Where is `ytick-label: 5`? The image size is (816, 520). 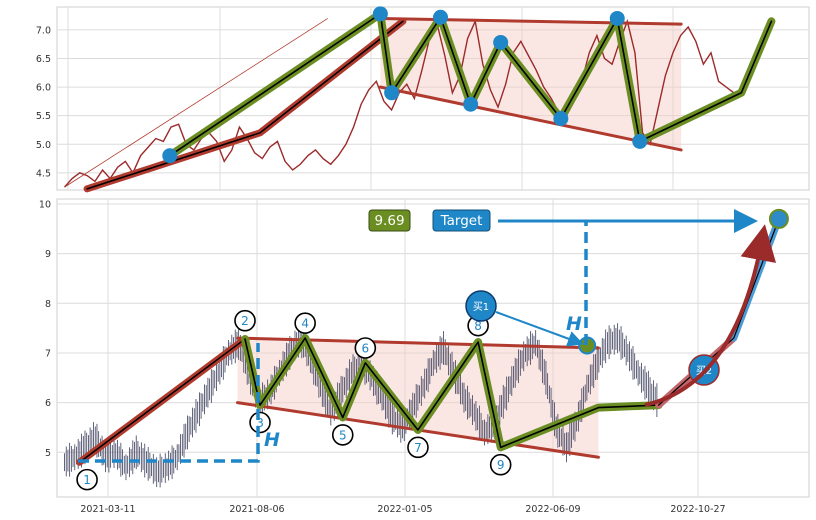 ytick-label: 5 is located at coordinates (48, 453).